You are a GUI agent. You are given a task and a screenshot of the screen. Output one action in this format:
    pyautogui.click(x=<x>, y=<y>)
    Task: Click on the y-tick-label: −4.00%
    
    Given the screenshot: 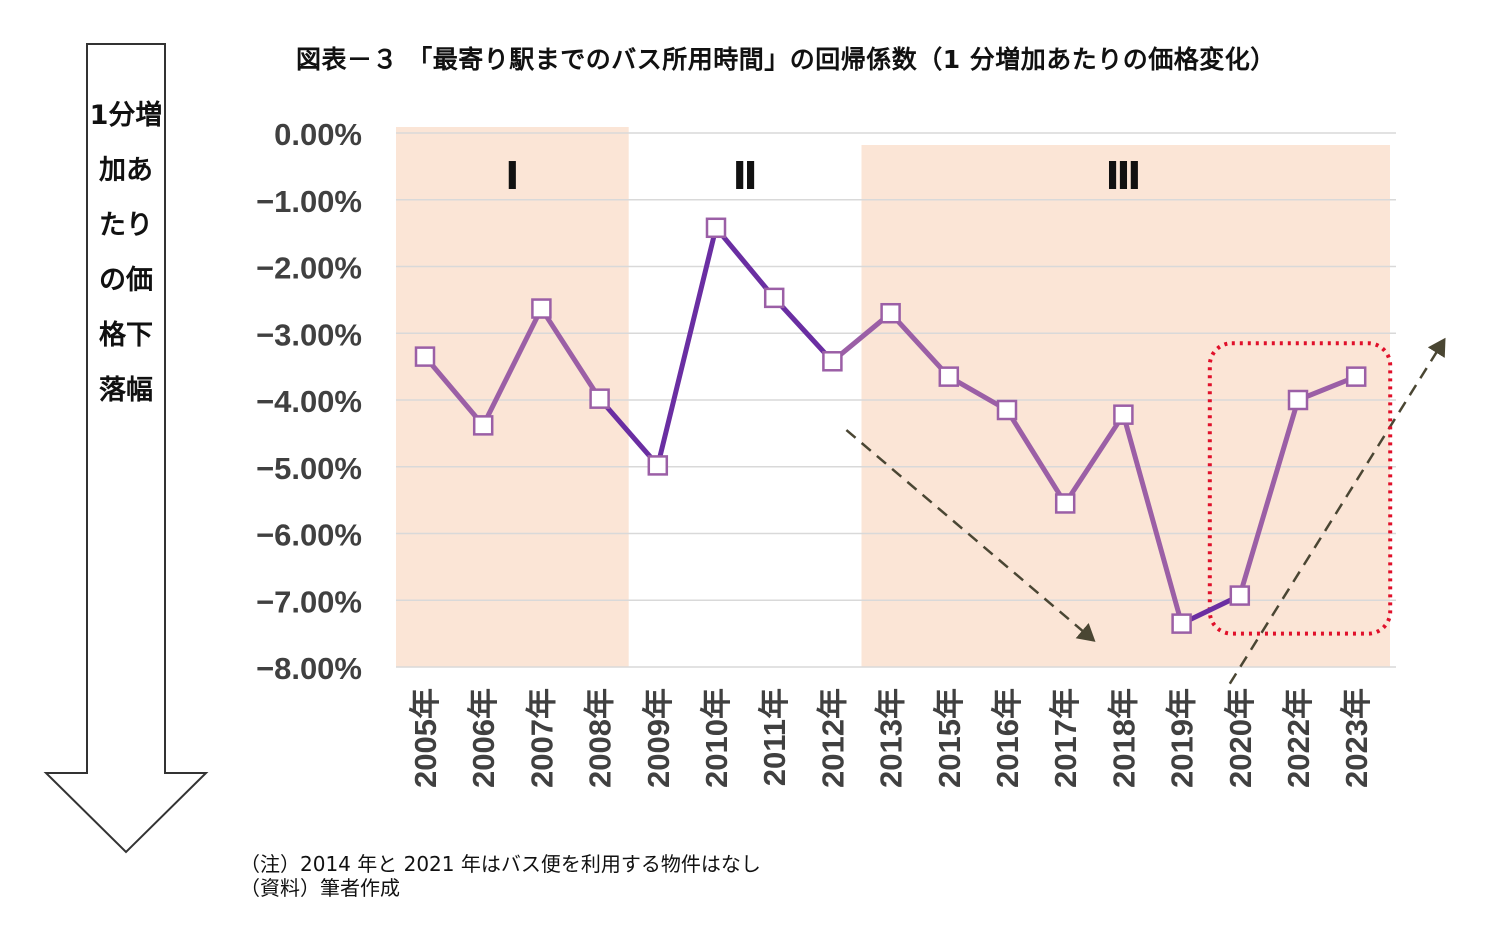 What is the action you would take?
    pyautogui.click(x=309, y=401)
    